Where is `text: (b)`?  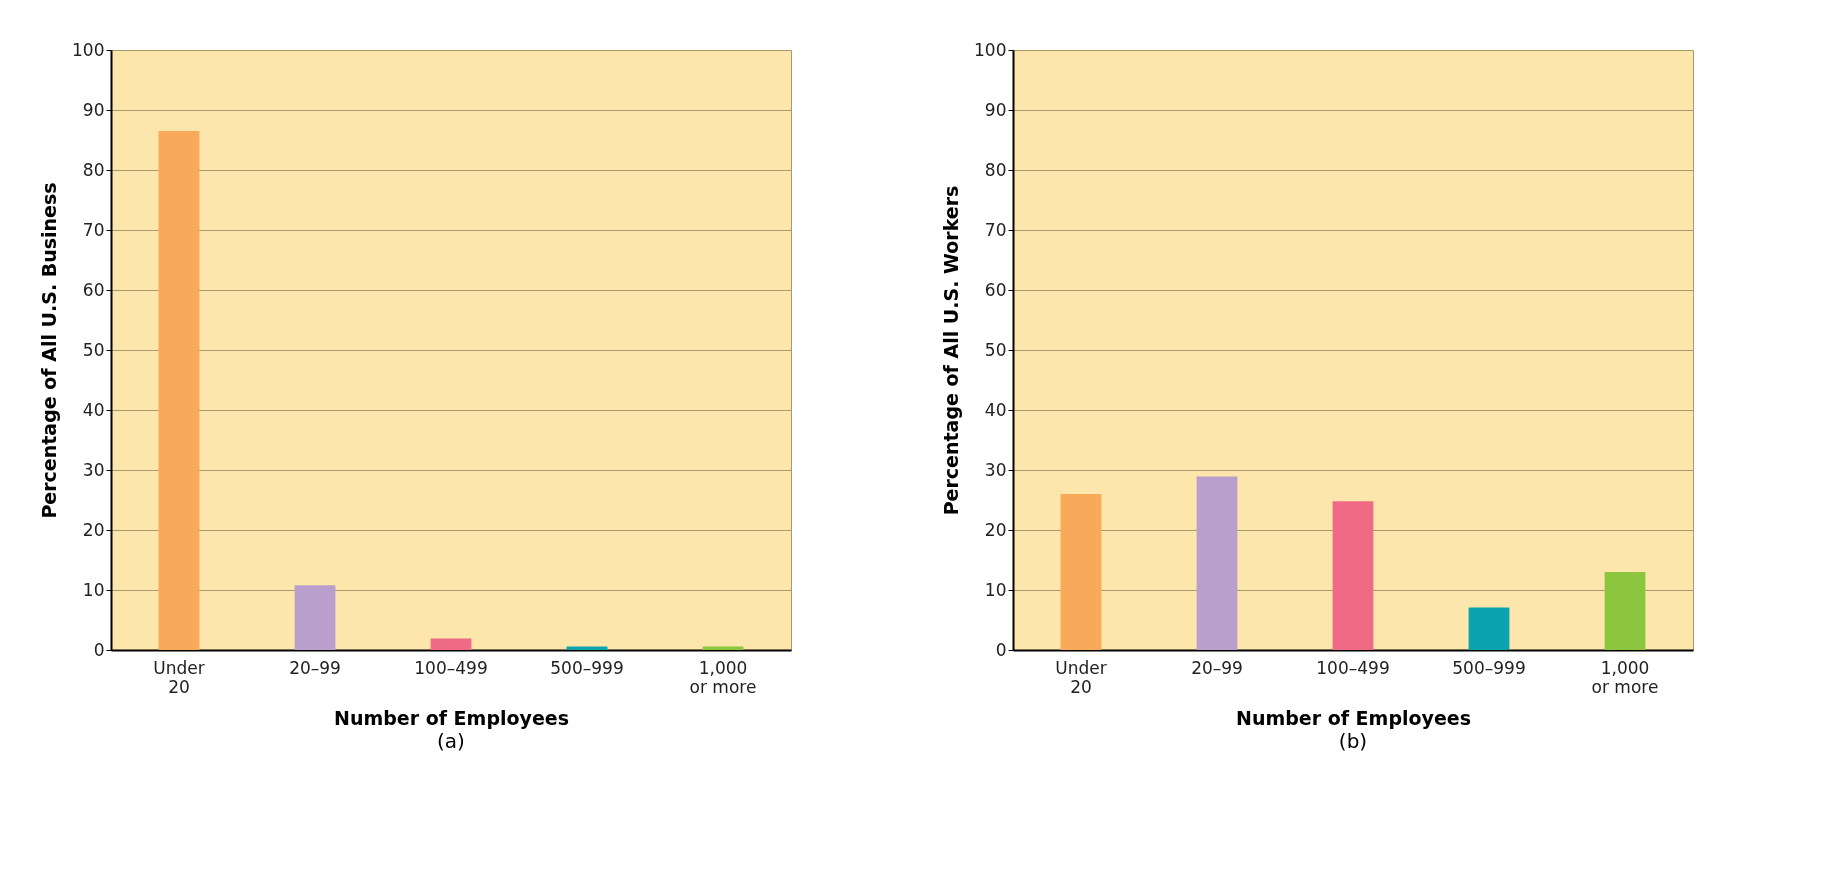 text: (b) is located at coordinates (1353, 741).